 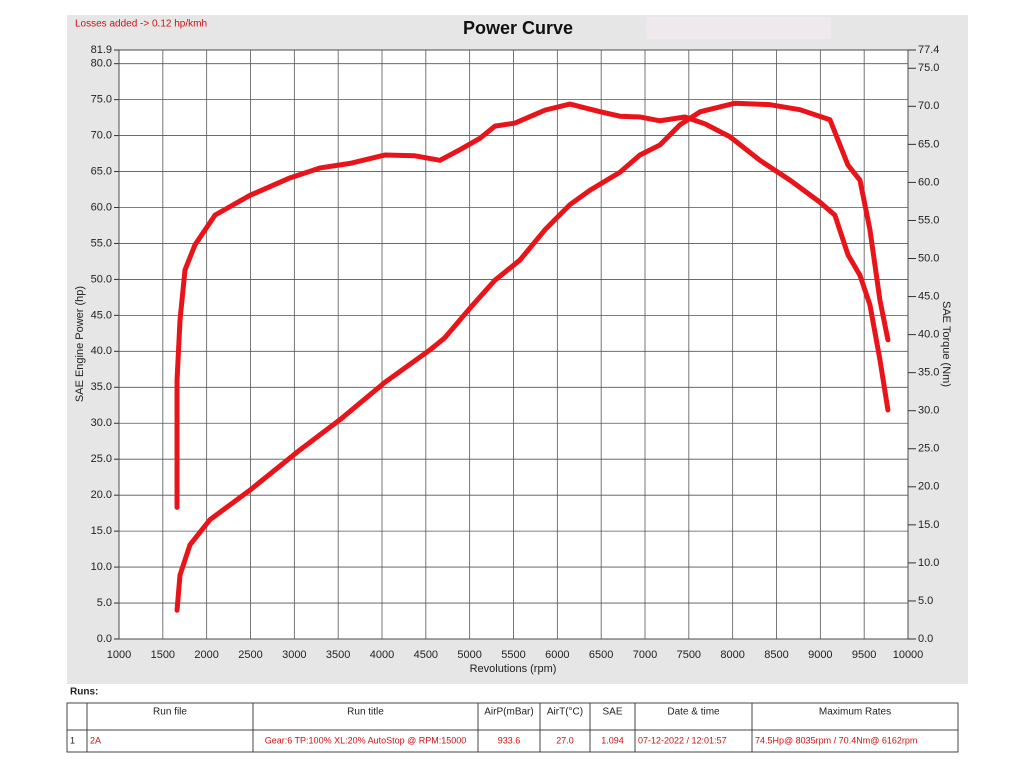 I want to click on y-tick-label: 40.0, so click(x=101, y=351).